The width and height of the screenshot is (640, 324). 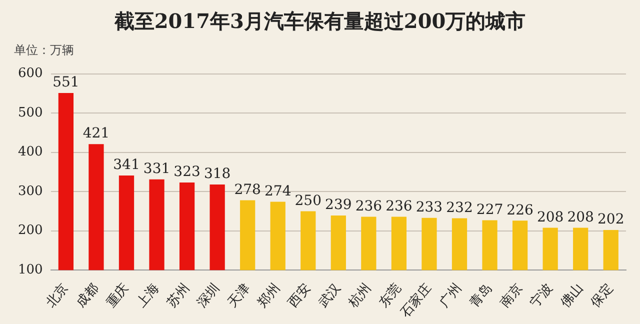 What do you see at coordinates (208, 296) in the screenshot?
I see `x-tick-label: 深圳` at bounding box center [208, 296].